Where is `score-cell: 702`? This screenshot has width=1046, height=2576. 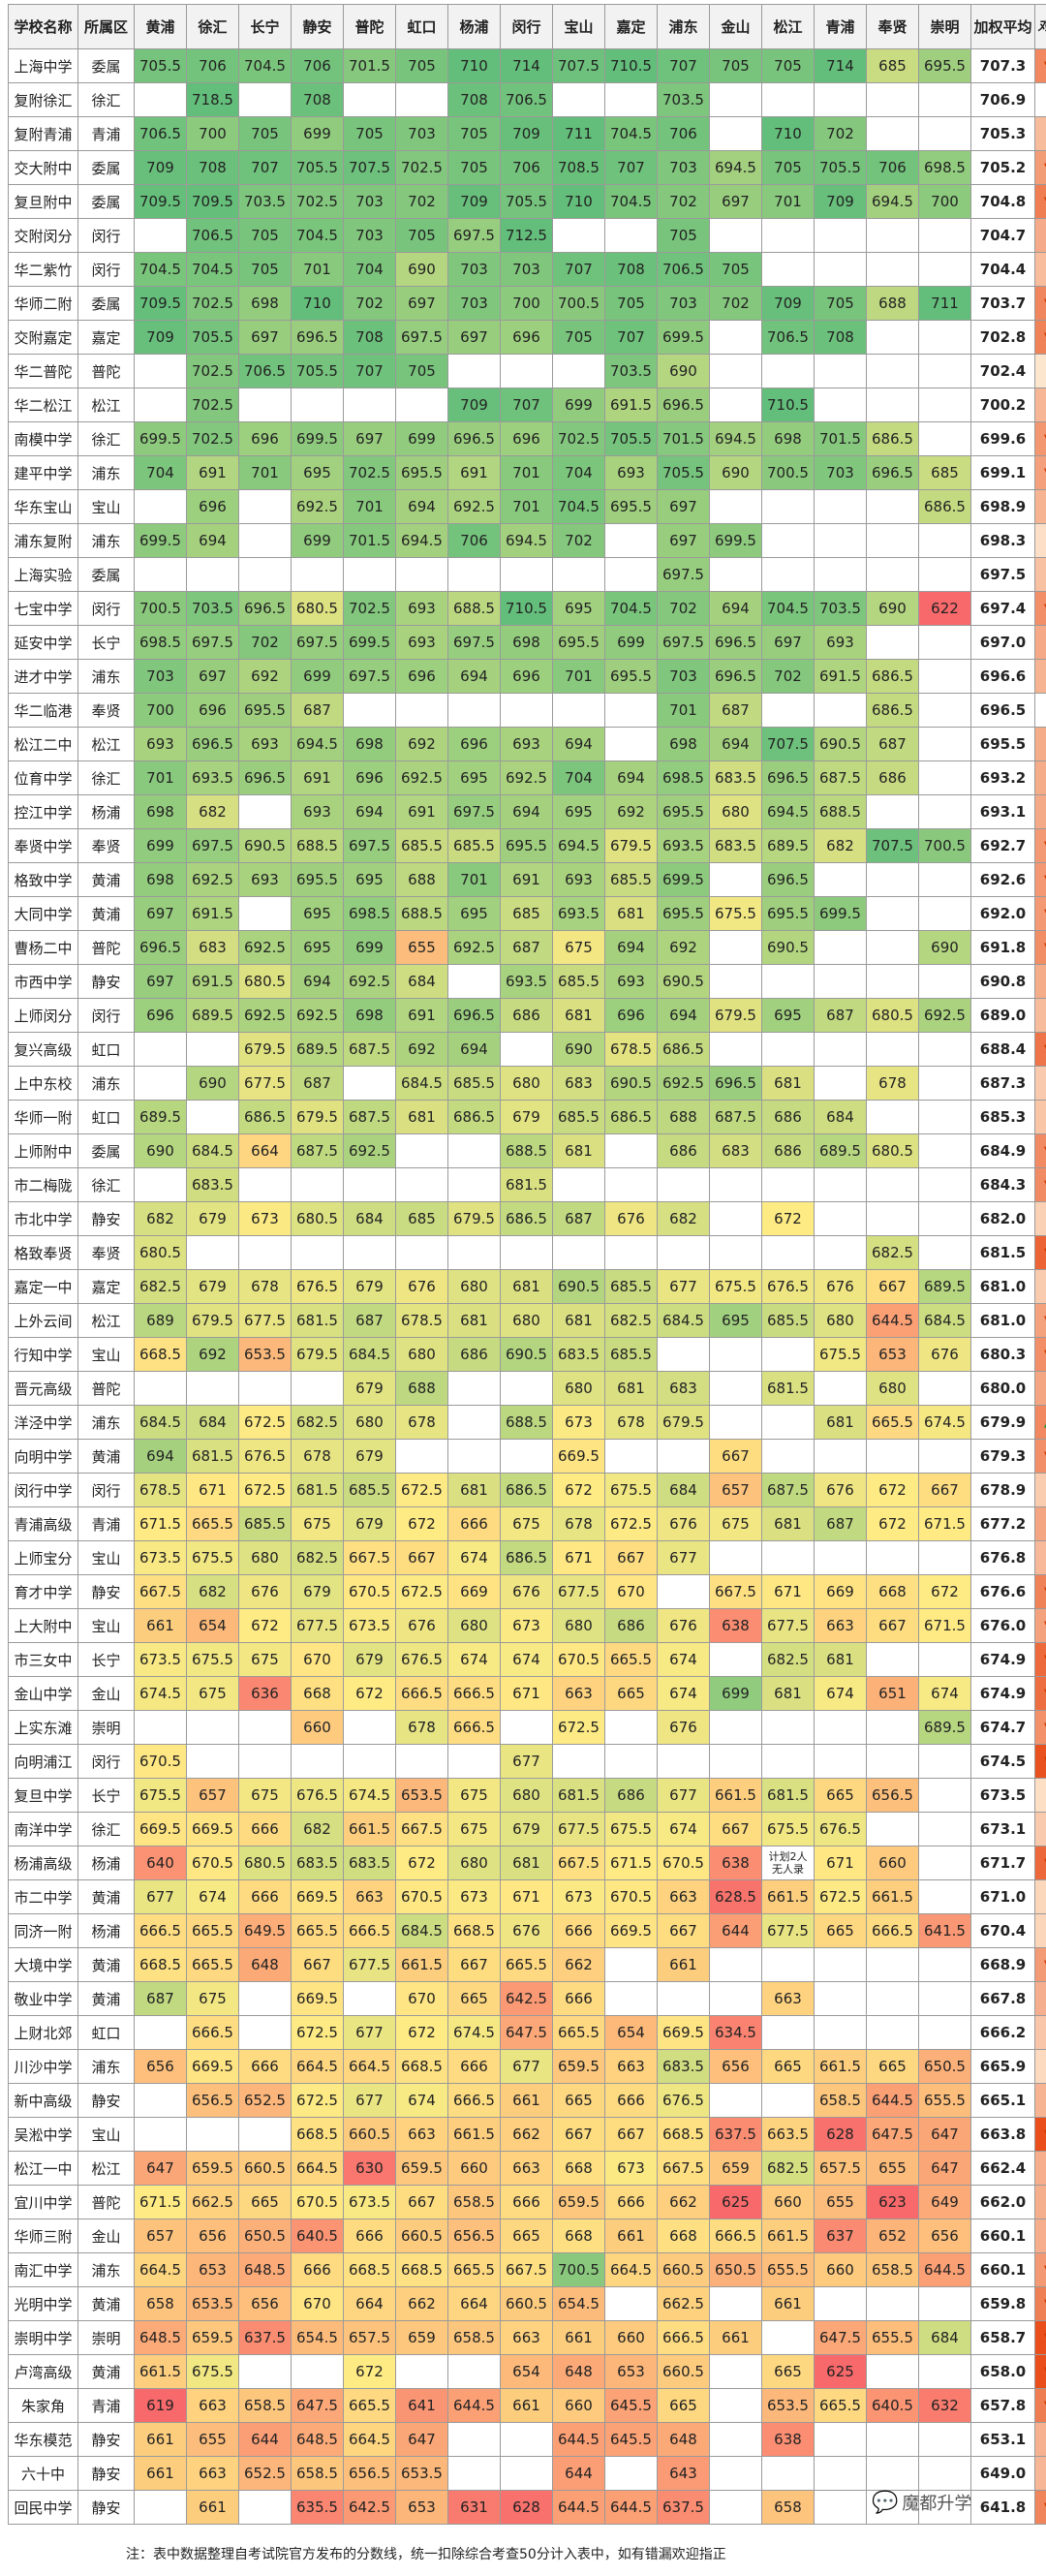
score-cell: 702 is located at coordinates (578, 540).